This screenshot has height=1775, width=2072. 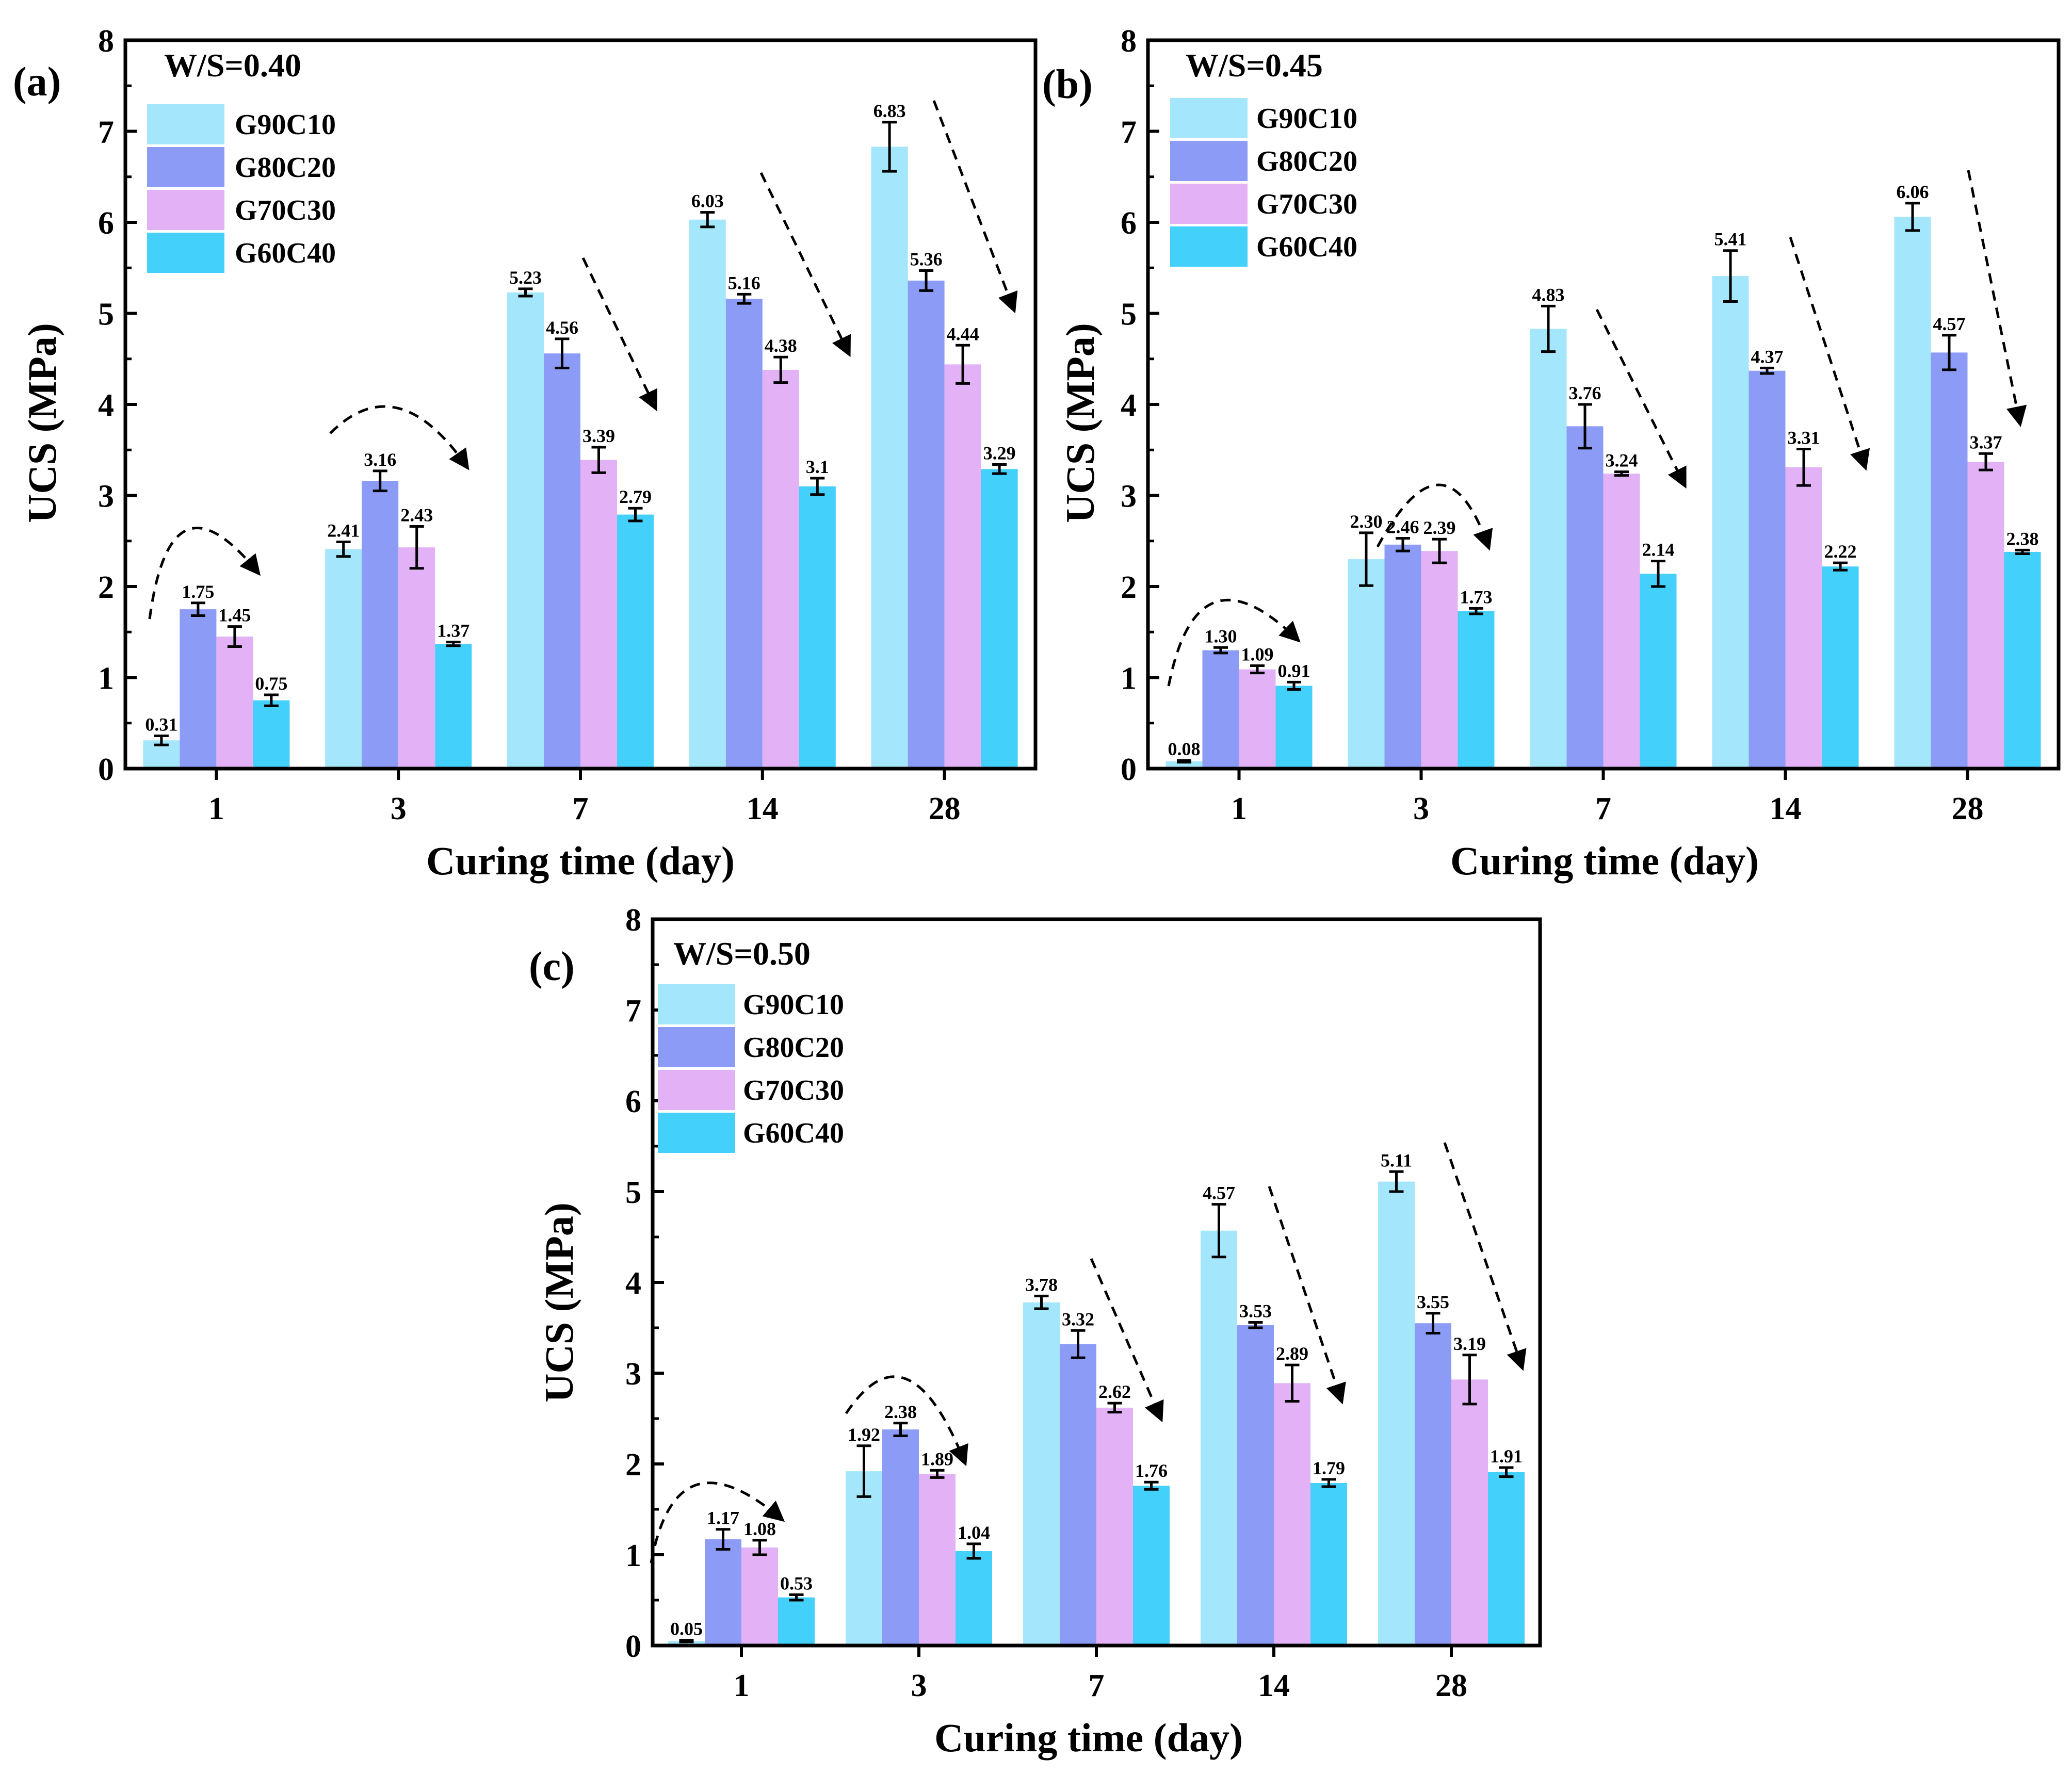 I want to click on y-tick-label: 5, so click(x=106, y=314).